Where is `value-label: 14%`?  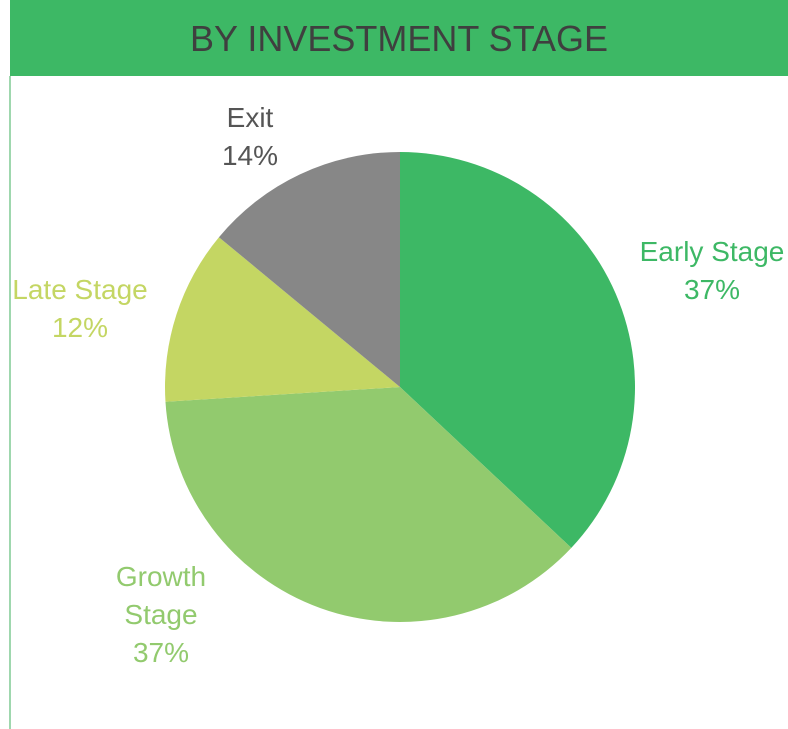
value-label: 14% is located at coordinates (250, 155).